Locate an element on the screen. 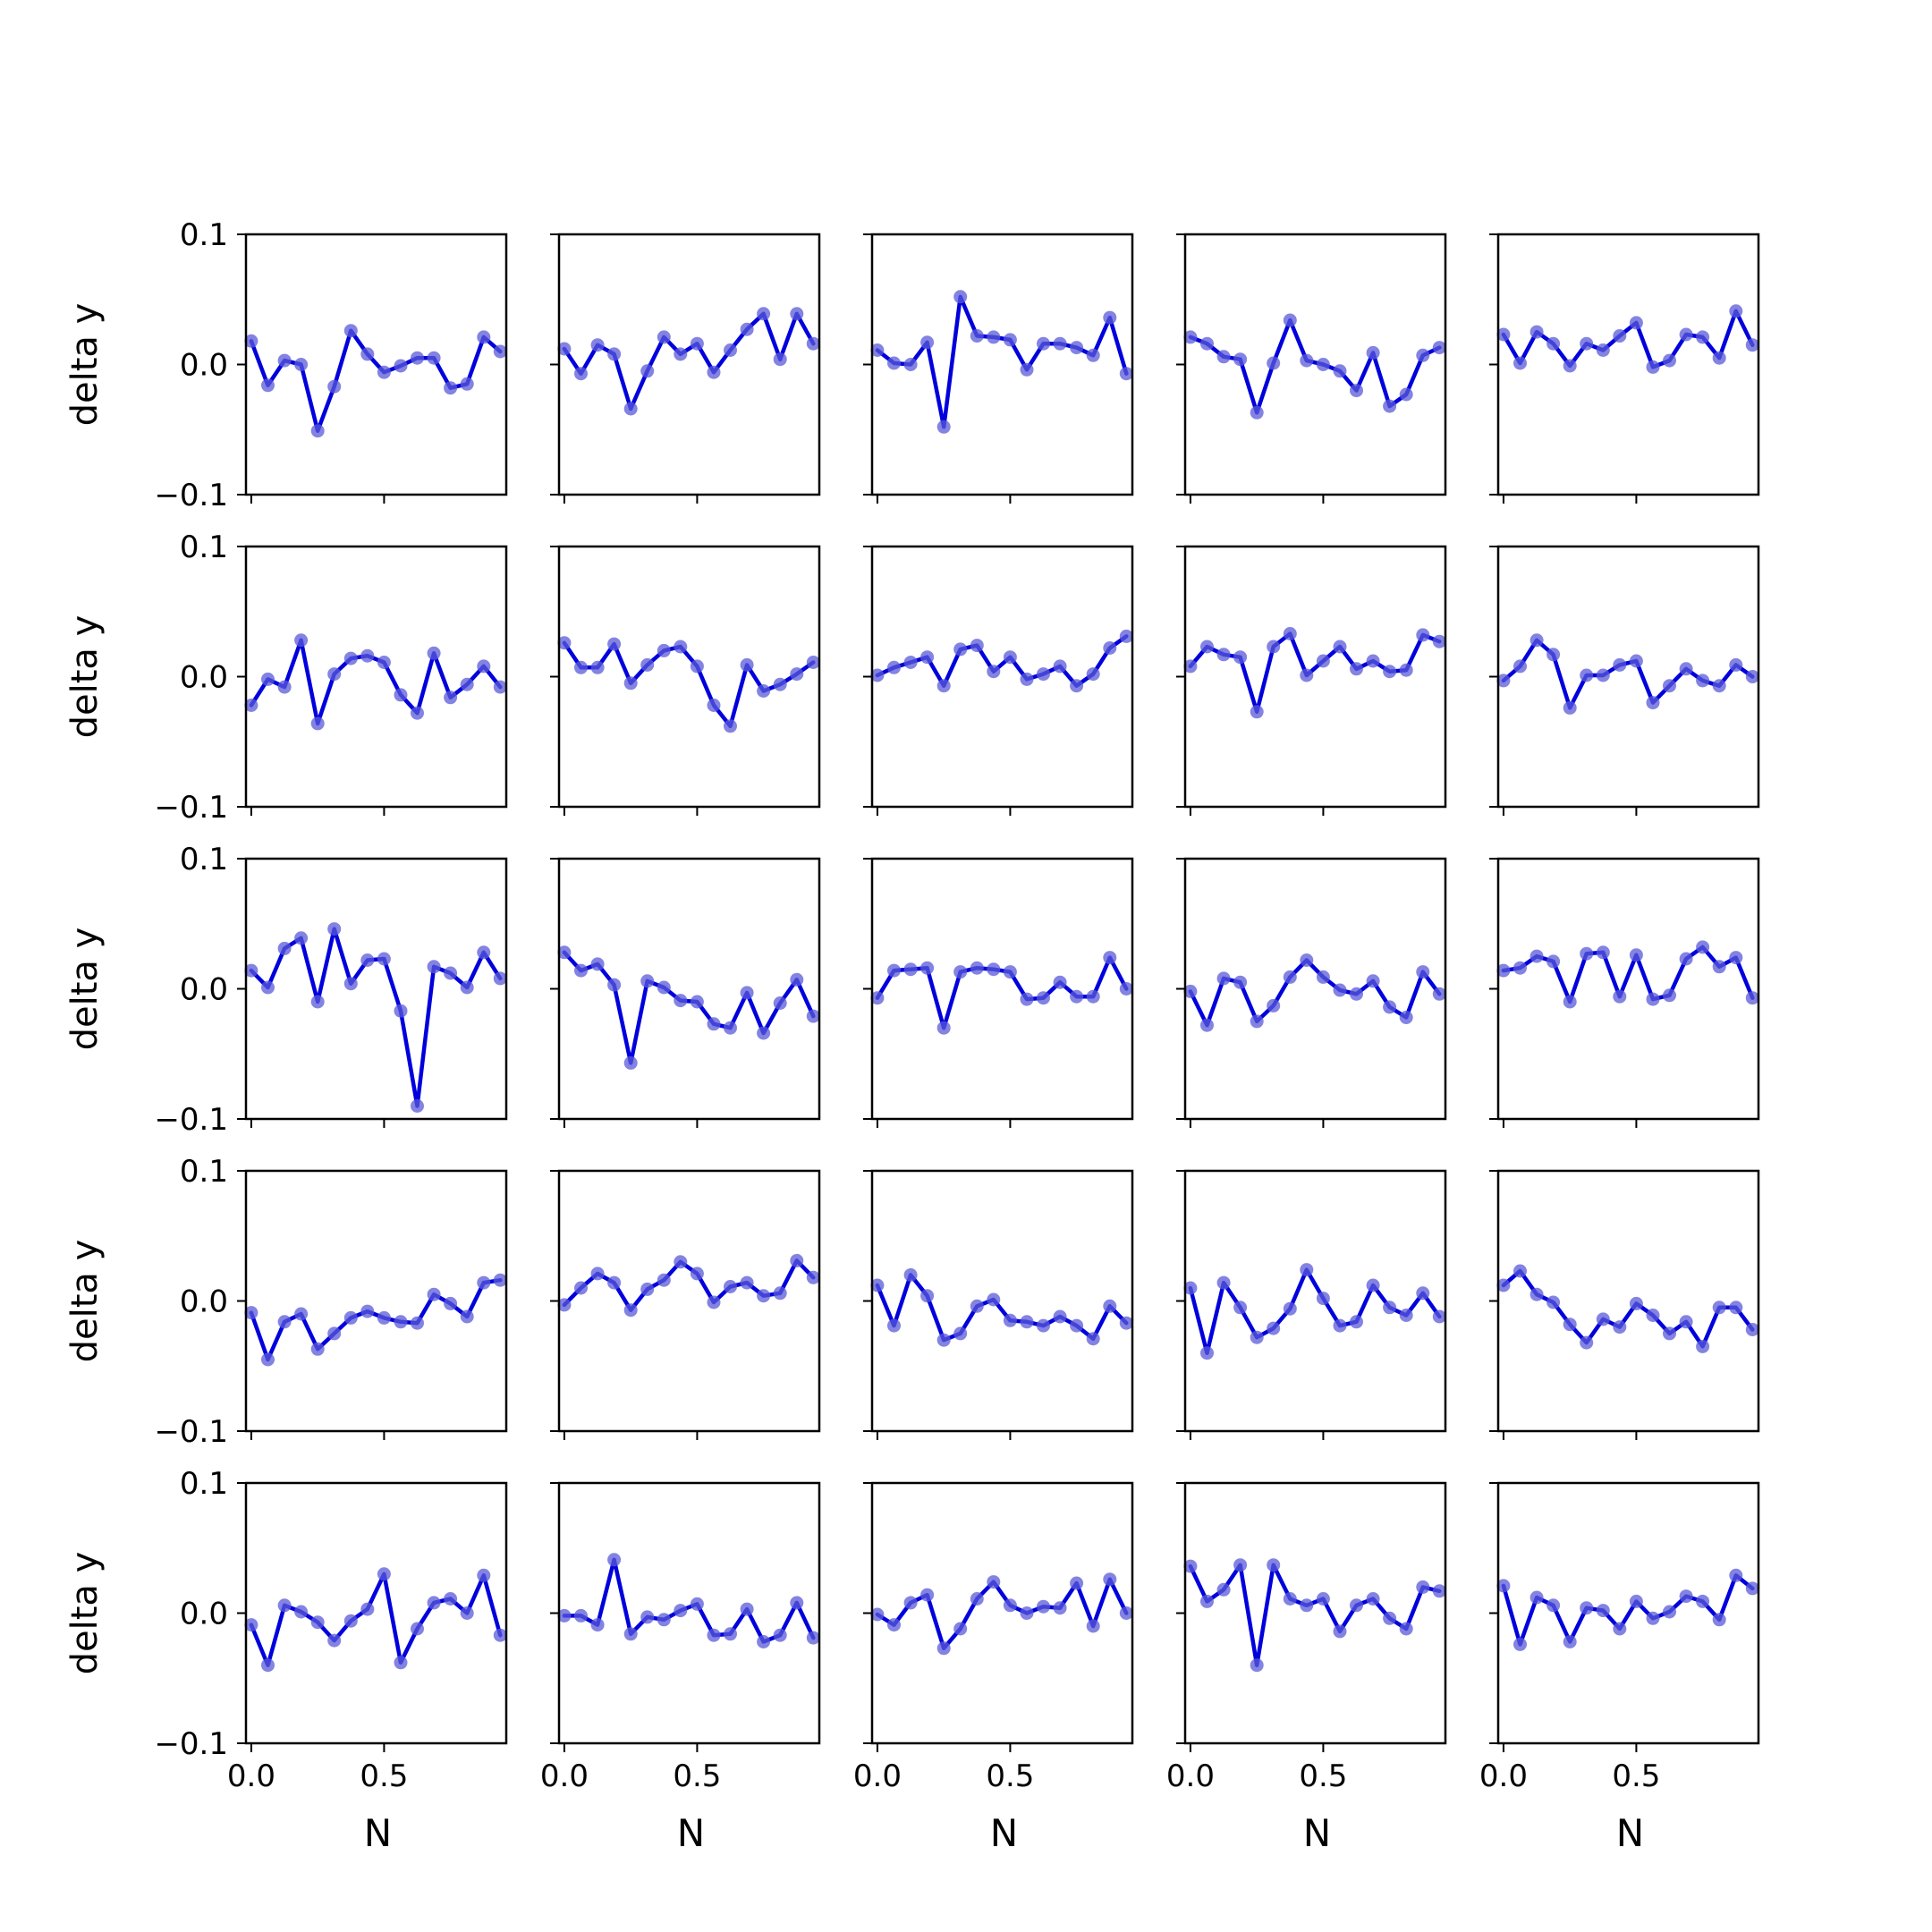  axes-frame-r2-c1 is located at coordinates (376, 677).